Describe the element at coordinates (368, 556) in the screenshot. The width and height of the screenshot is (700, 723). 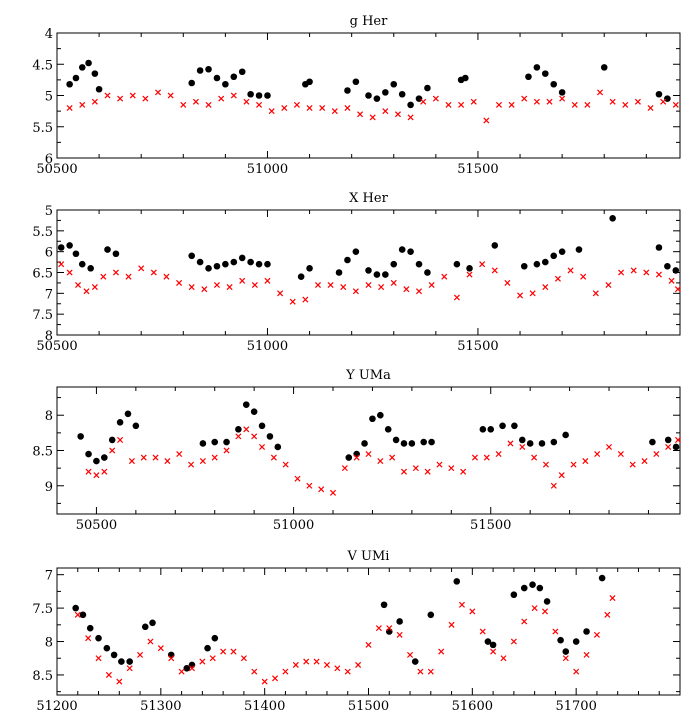
I see `panel-title: V UMi` at that location.